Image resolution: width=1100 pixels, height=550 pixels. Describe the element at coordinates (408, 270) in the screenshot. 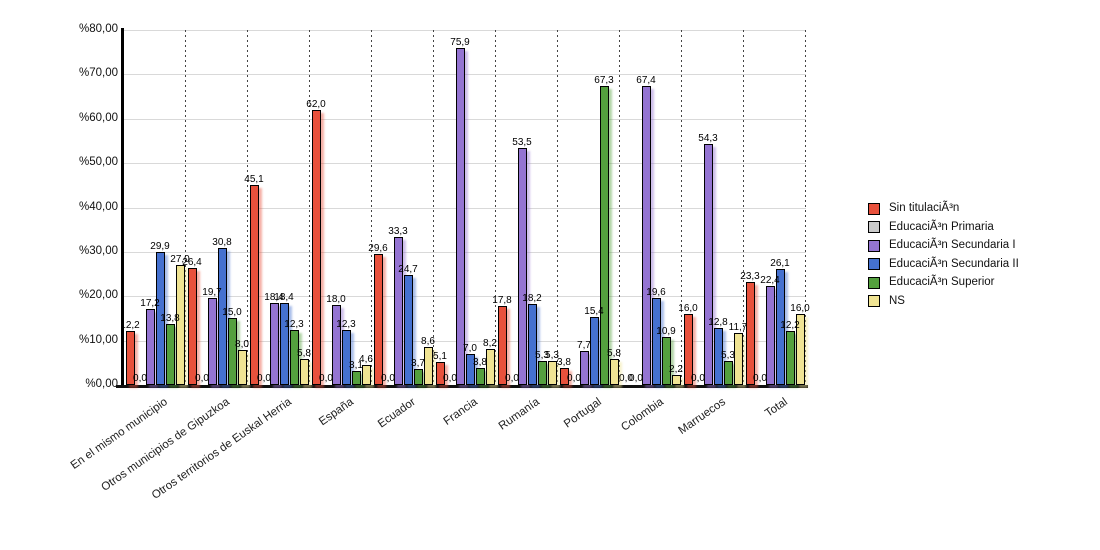

I see `bar-value-label: 24,7` at that location.